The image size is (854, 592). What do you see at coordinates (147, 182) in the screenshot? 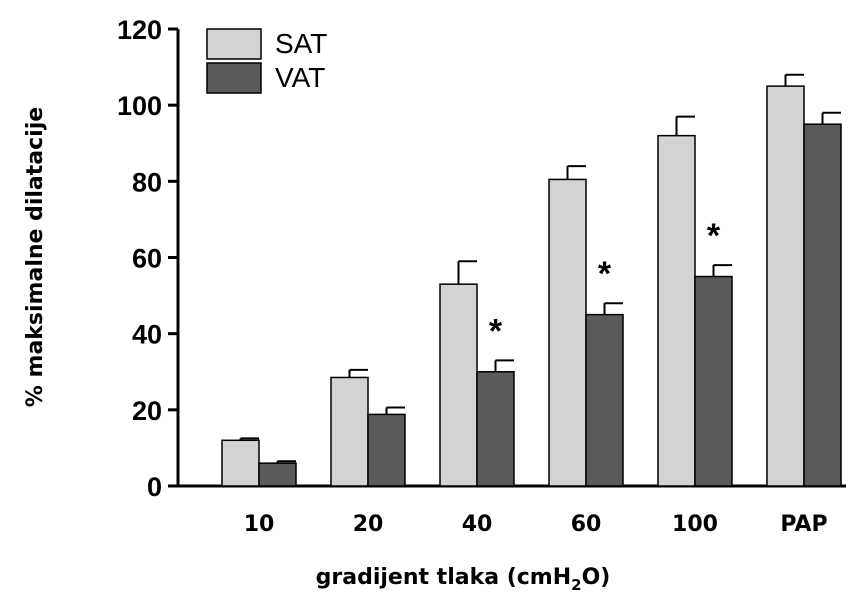
I see `y-tick-label: 80` at bounding box center [147, 182].